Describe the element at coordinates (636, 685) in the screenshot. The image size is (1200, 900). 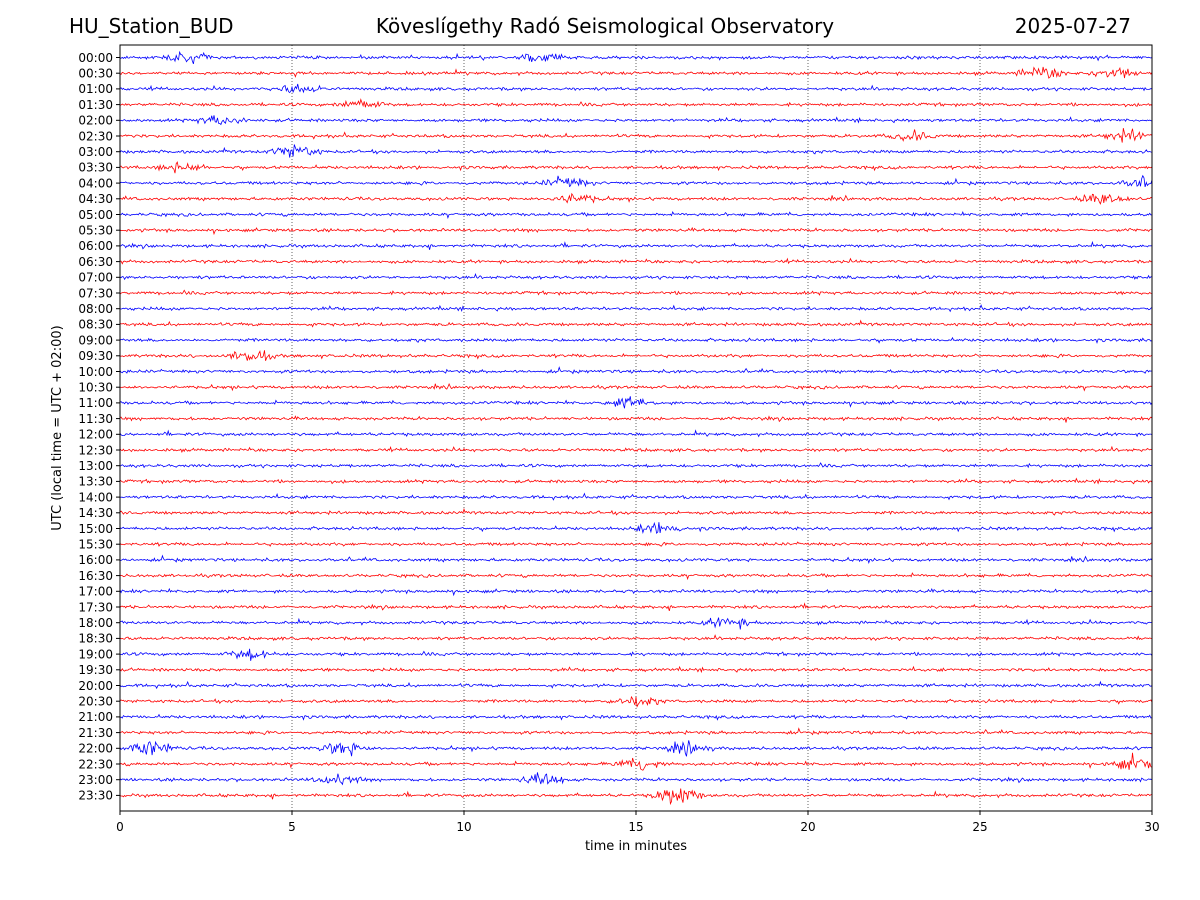
I see `trace-2000` at that location.